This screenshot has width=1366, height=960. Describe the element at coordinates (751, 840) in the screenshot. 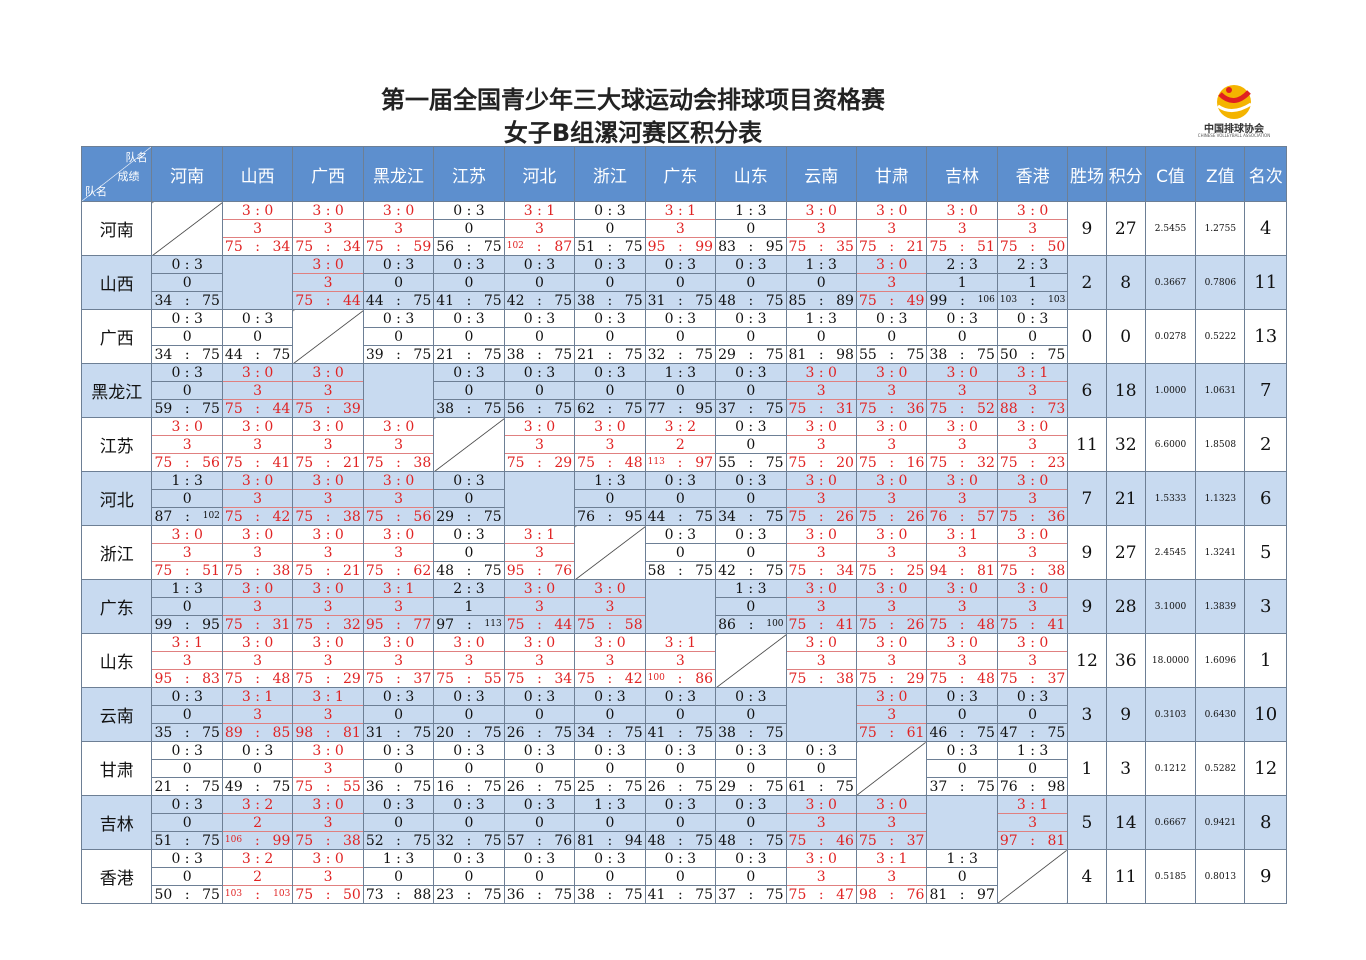

I see `rally-points: 48:75` at that location.